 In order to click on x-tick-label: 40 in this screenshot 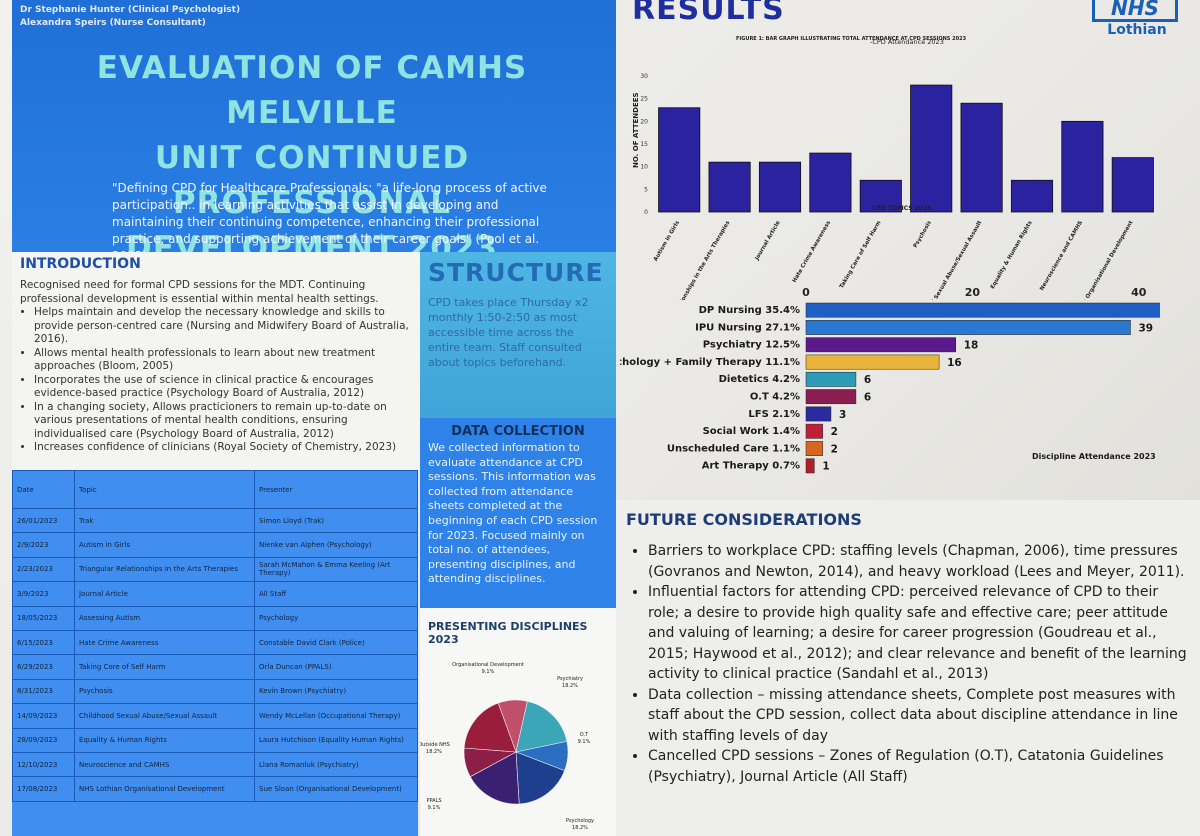, I will do `click(1139, 292)`.